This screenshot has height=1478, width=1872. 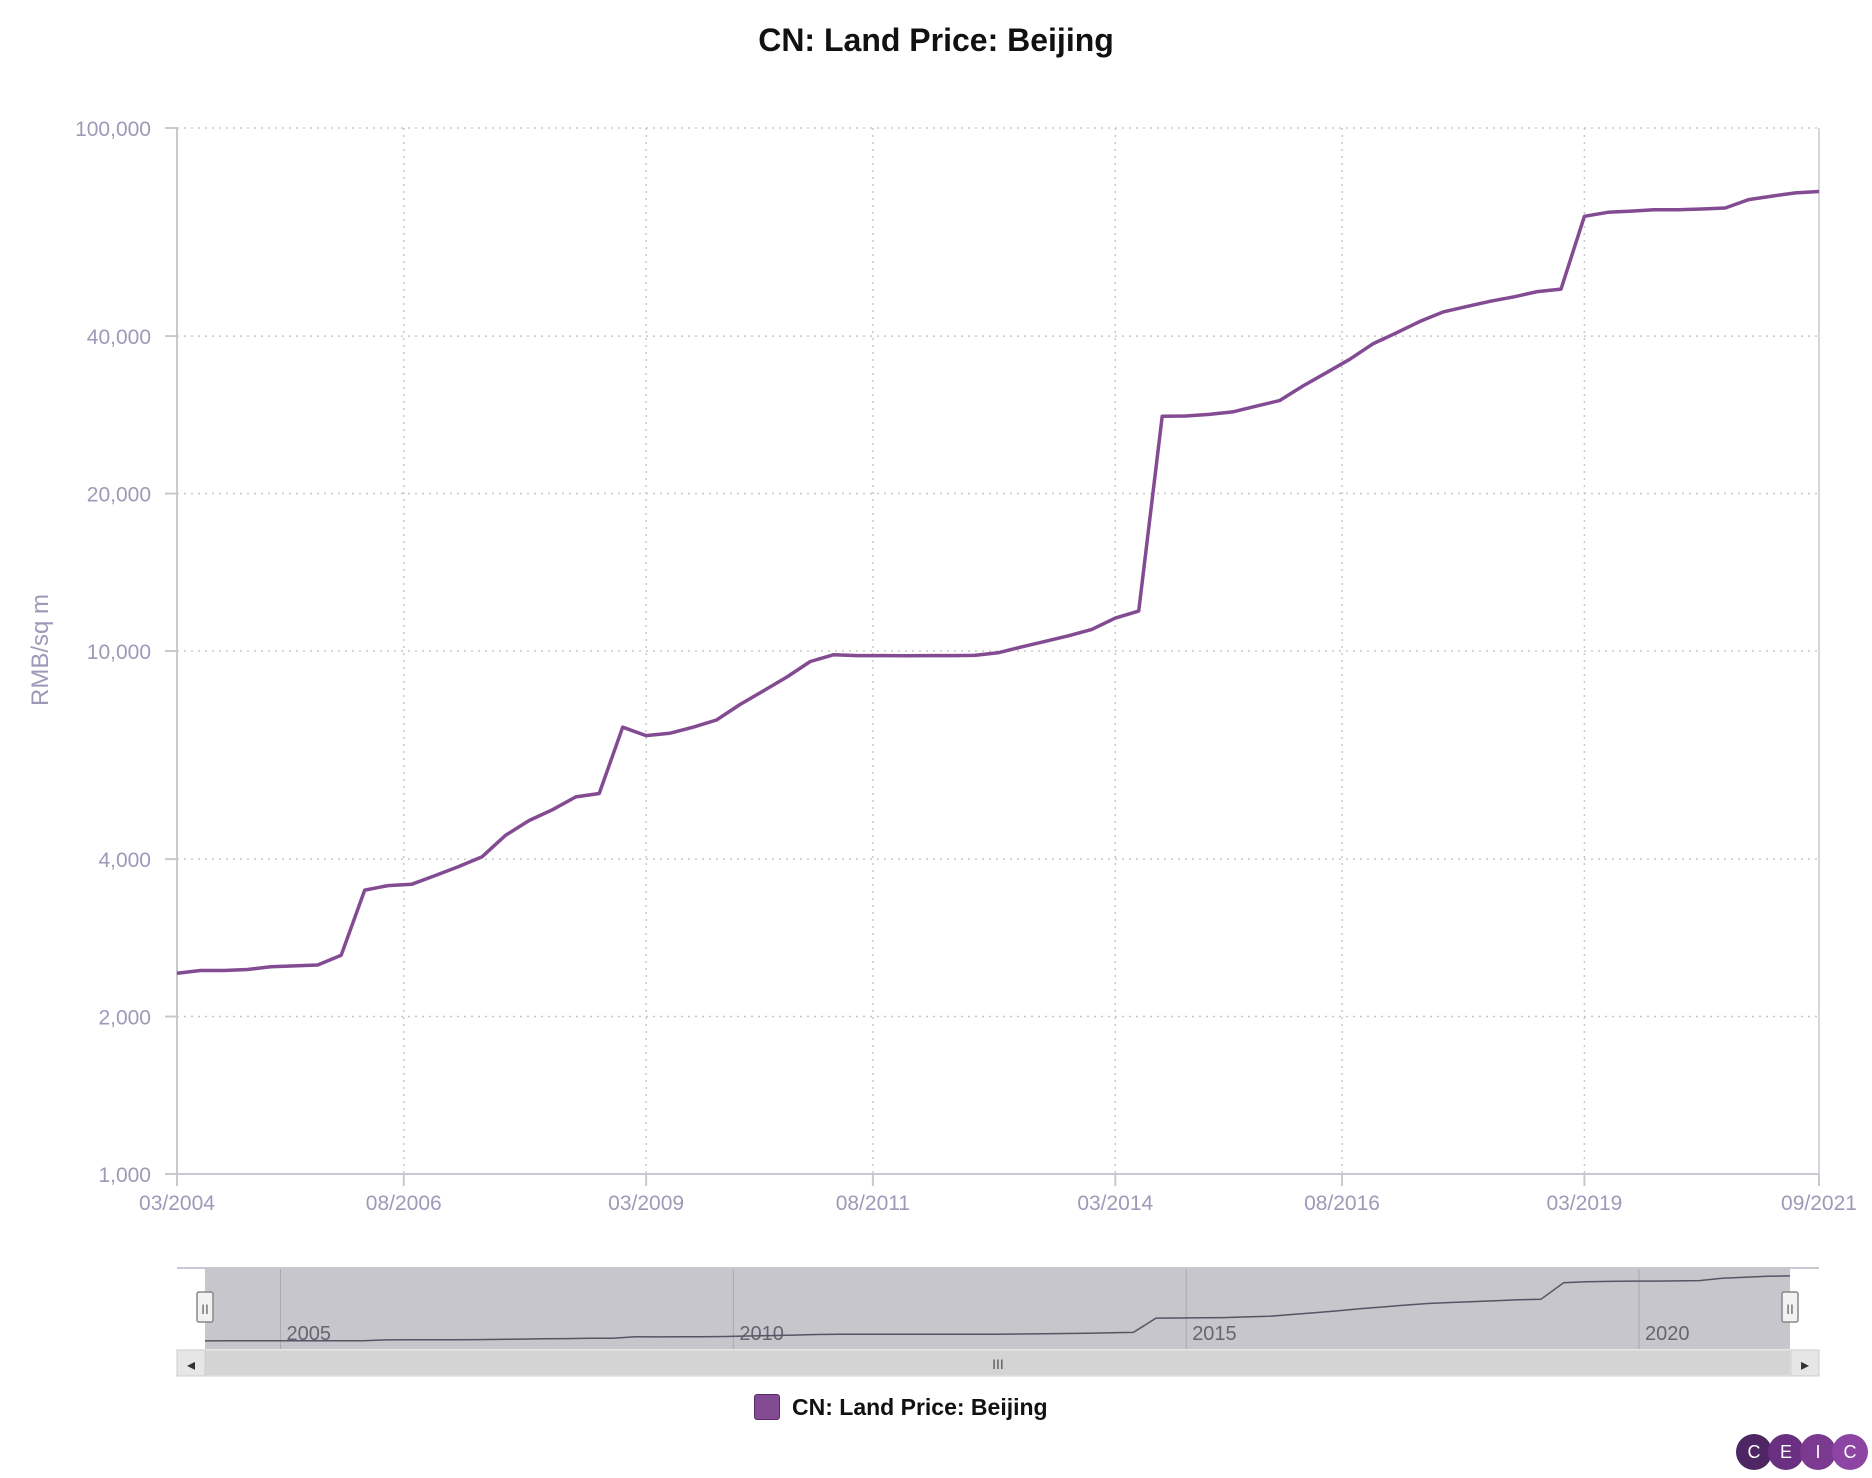 What do you see at coordinates (124, 1175) in the screenshot?
I see `y-tick-label: 1,000` at bounding box center [124, 1175].